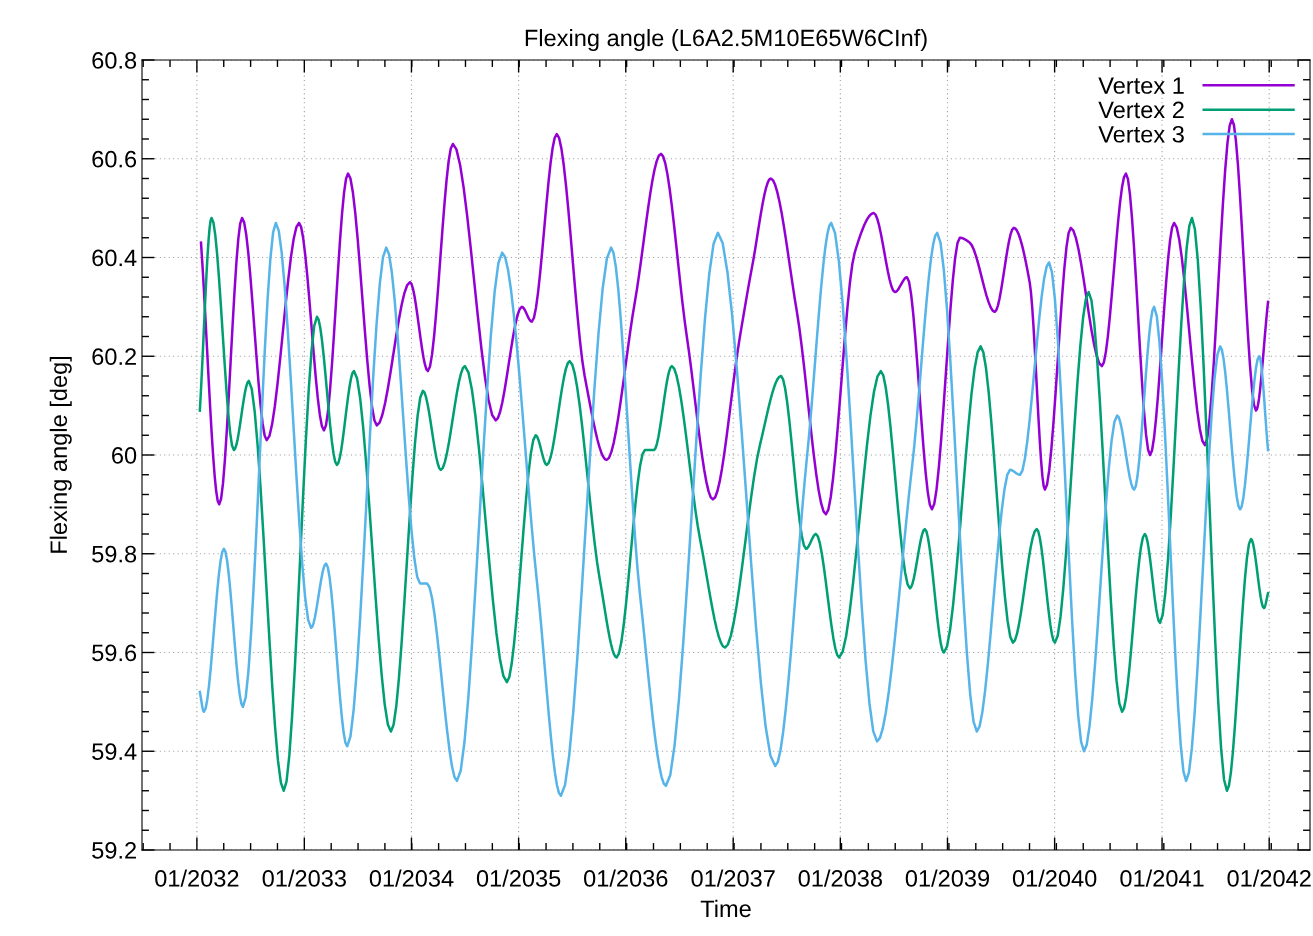 The width and height of the screenshot is (1313, 936). What do you see at coordinates (114, 357) in the screenshot?
I see `y-tick-label: 60.2` at bounding box center [114, 357].